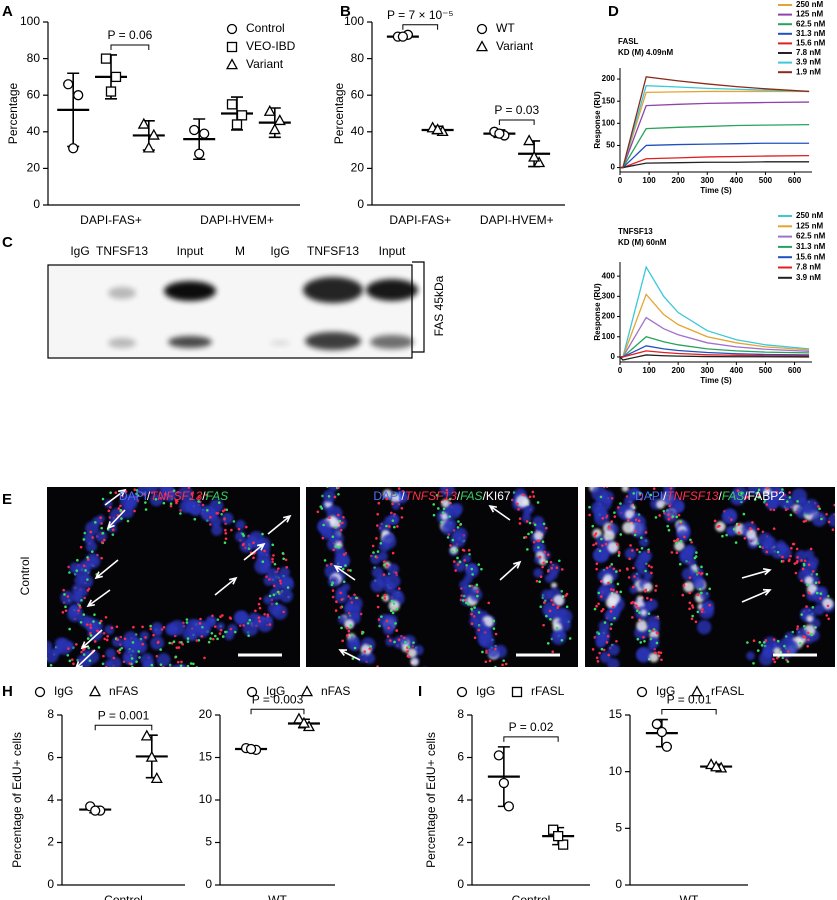  I want to click on cell-marker, so click(642, 625).